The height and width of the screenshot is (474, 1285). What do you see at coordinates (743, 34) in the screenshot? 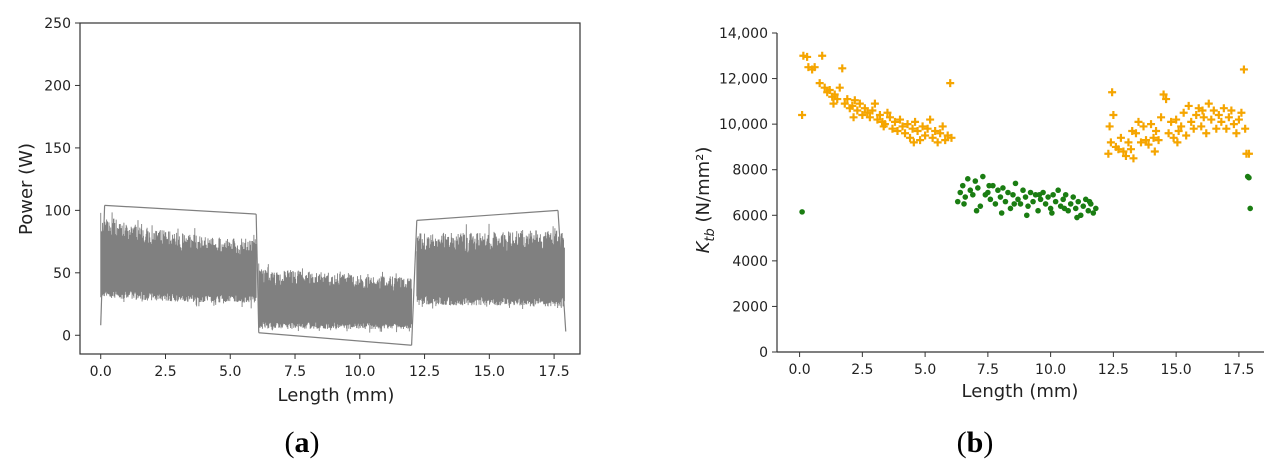
I see `chart-b-ytick-label: 14,000` at bounding box center [743, 34].